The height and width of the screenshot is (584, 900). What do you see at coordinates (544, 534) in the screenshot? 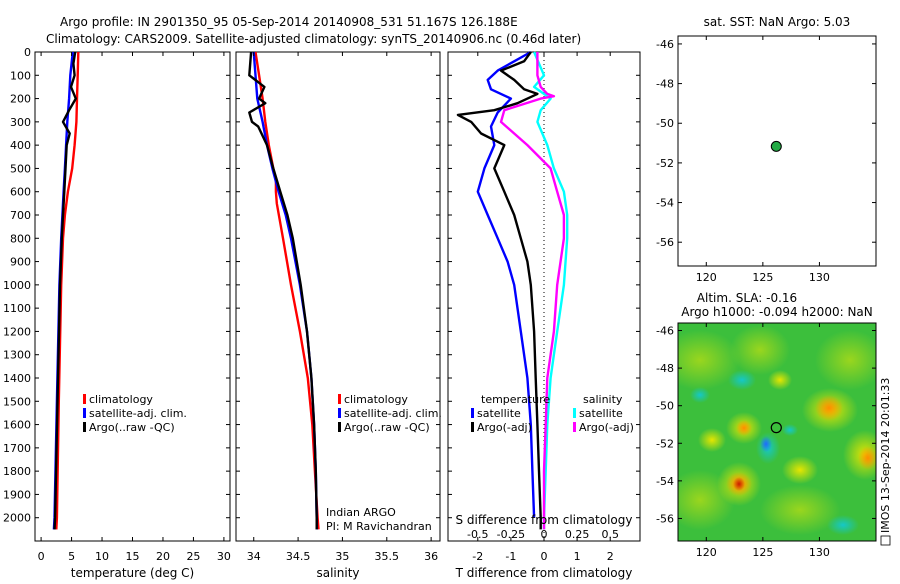
I see `s-tick-label: 0` at bounding box center [544, 534].